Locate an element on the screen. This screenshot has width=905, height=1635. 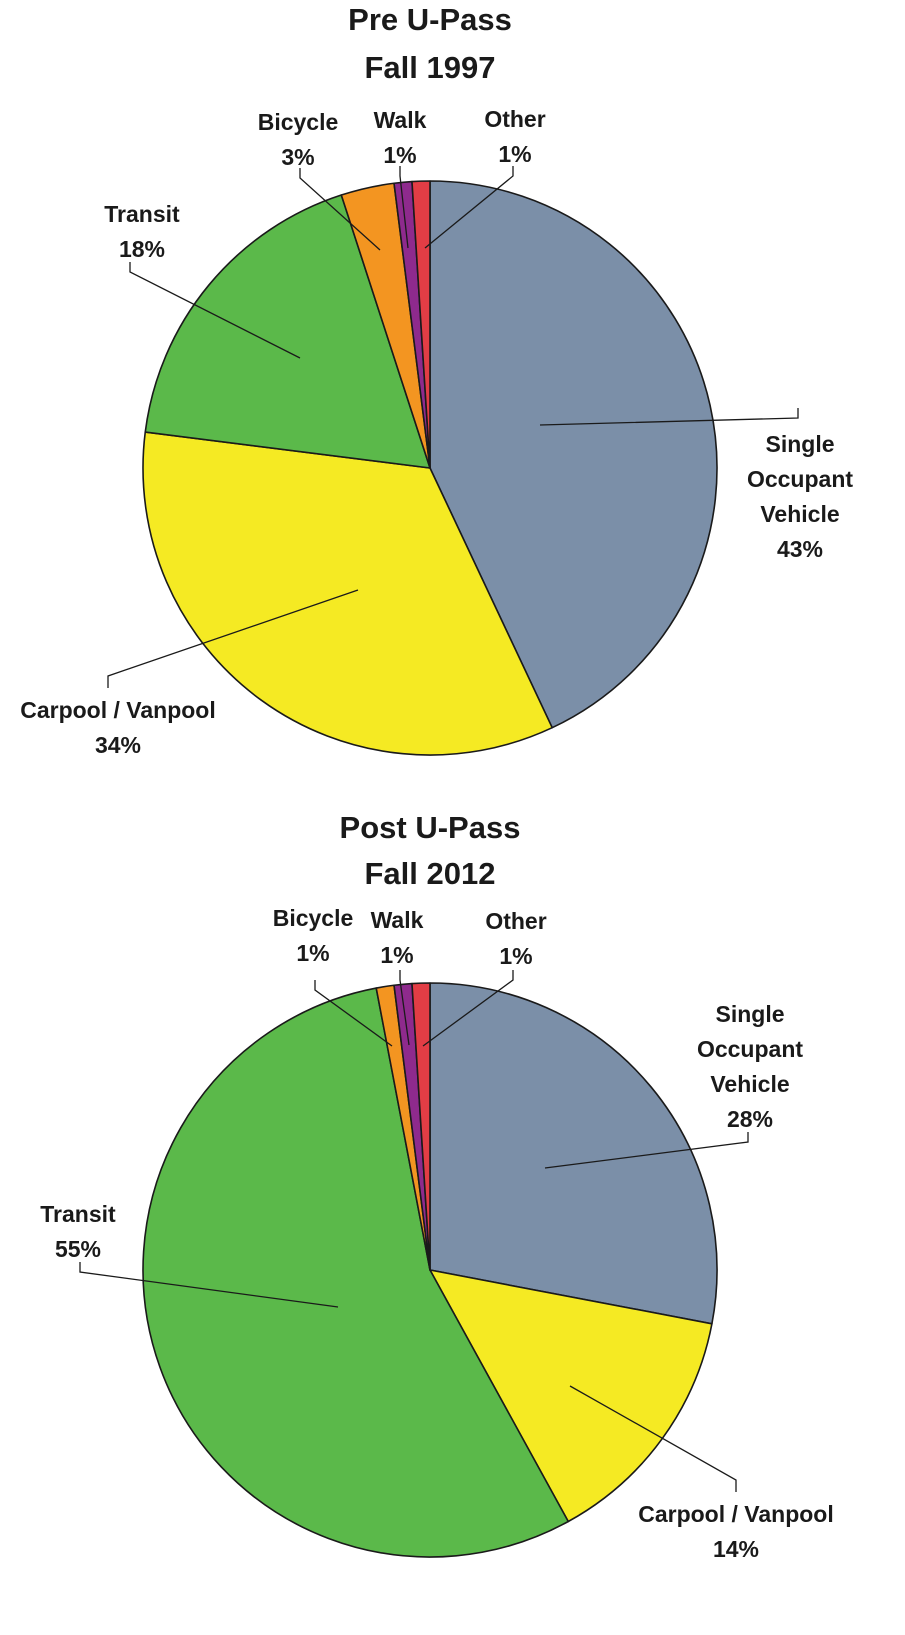
slice-percent-bicycle: 1% is located at coordinates (312, 953).